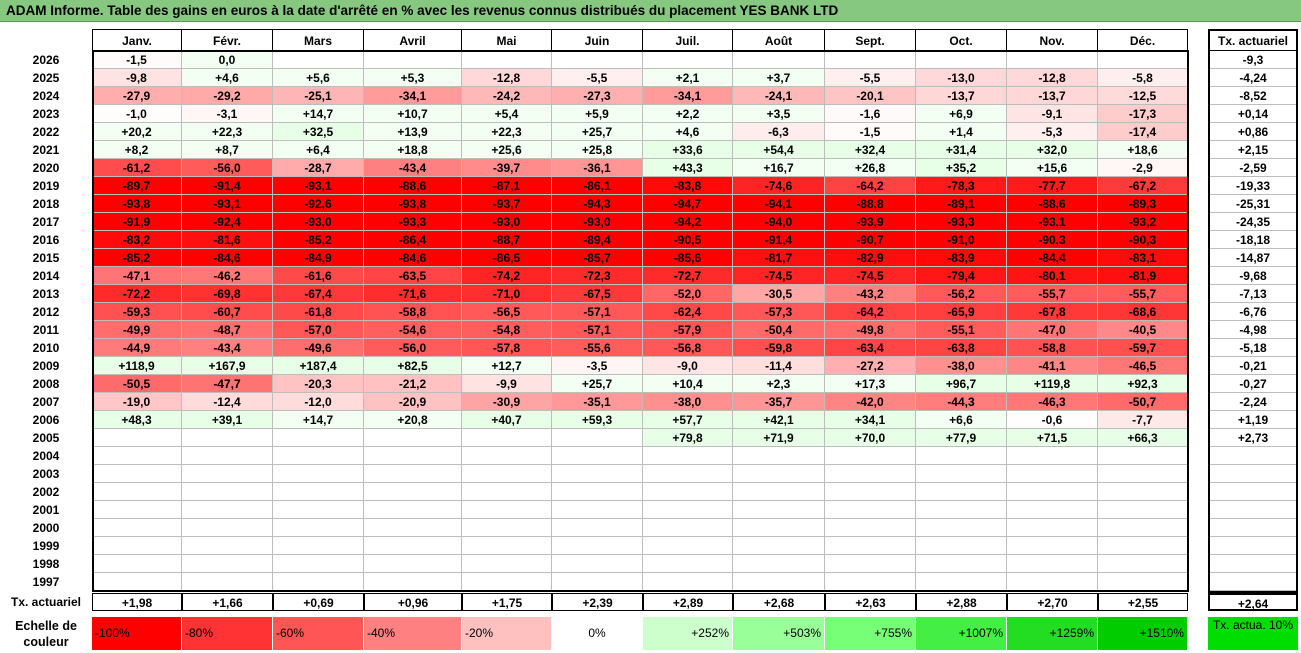 The image size is (1301, 653). What do you see at coordinates (507, 312) in the screenshot?
I see `heat-cell: -56,5` at bounding box center [507, 312].